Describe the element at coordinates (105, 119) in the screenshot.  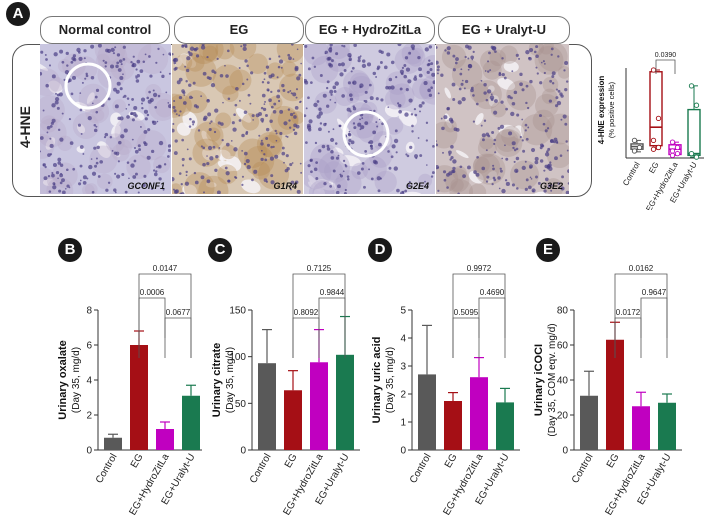
I see `micrograph-normal-control: GCONF1` at that location.